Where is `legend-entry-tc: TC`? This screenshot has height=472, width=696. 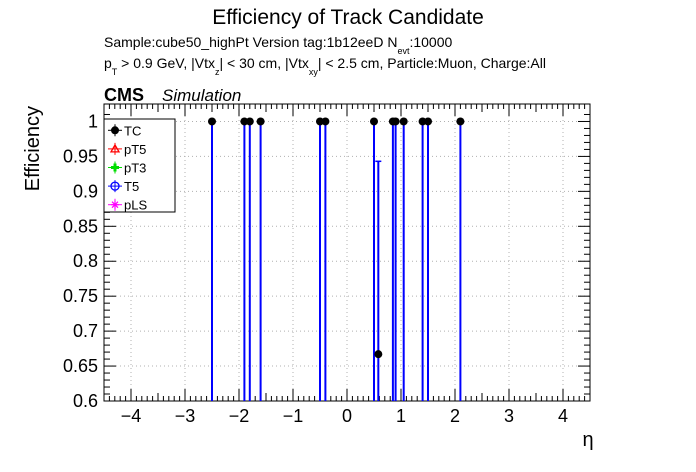 legend-entry-tc: TC is located at coordinates (124, 130).